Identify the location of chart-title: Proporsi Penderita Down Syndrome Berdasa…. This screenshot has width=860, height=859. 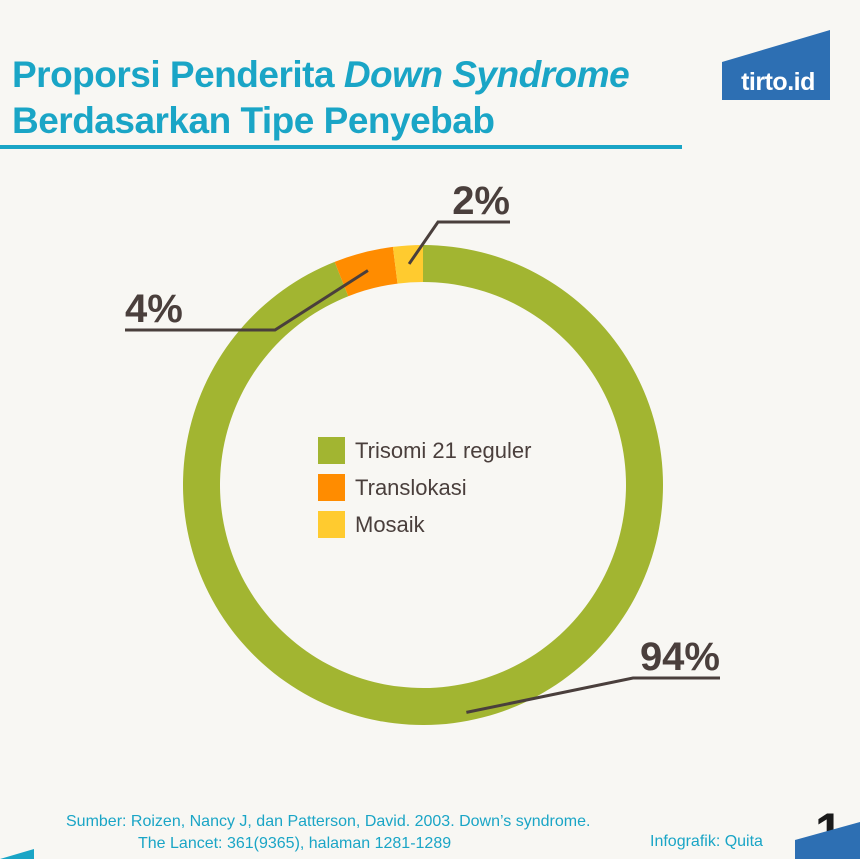
(321, 98).